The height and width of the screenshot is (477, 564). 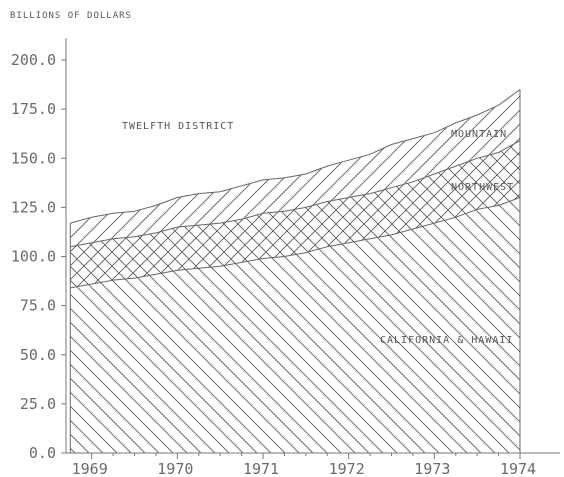 What do you see at coordinates (90, 468) in the screenshot?
I see `x-tick-label: 1969` at bounding box center [90, 468].